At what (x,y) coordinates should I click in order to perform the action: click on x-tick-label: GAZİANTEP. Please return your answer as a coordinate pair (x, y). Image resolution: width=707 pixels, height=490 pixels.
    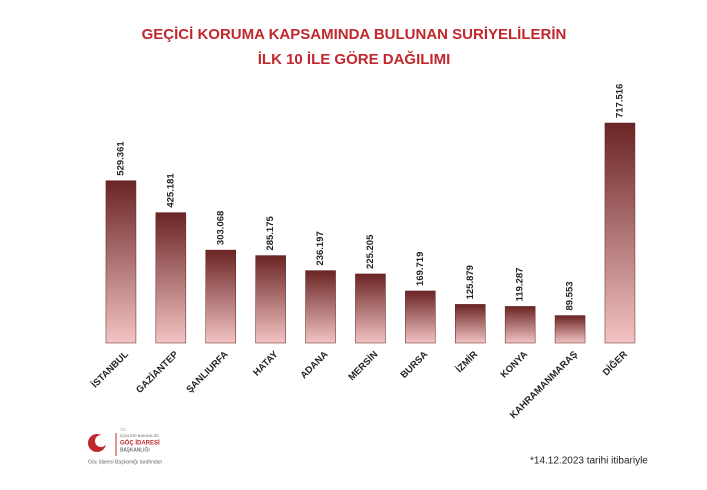
    Looking at the image, I should click on (157, 372).